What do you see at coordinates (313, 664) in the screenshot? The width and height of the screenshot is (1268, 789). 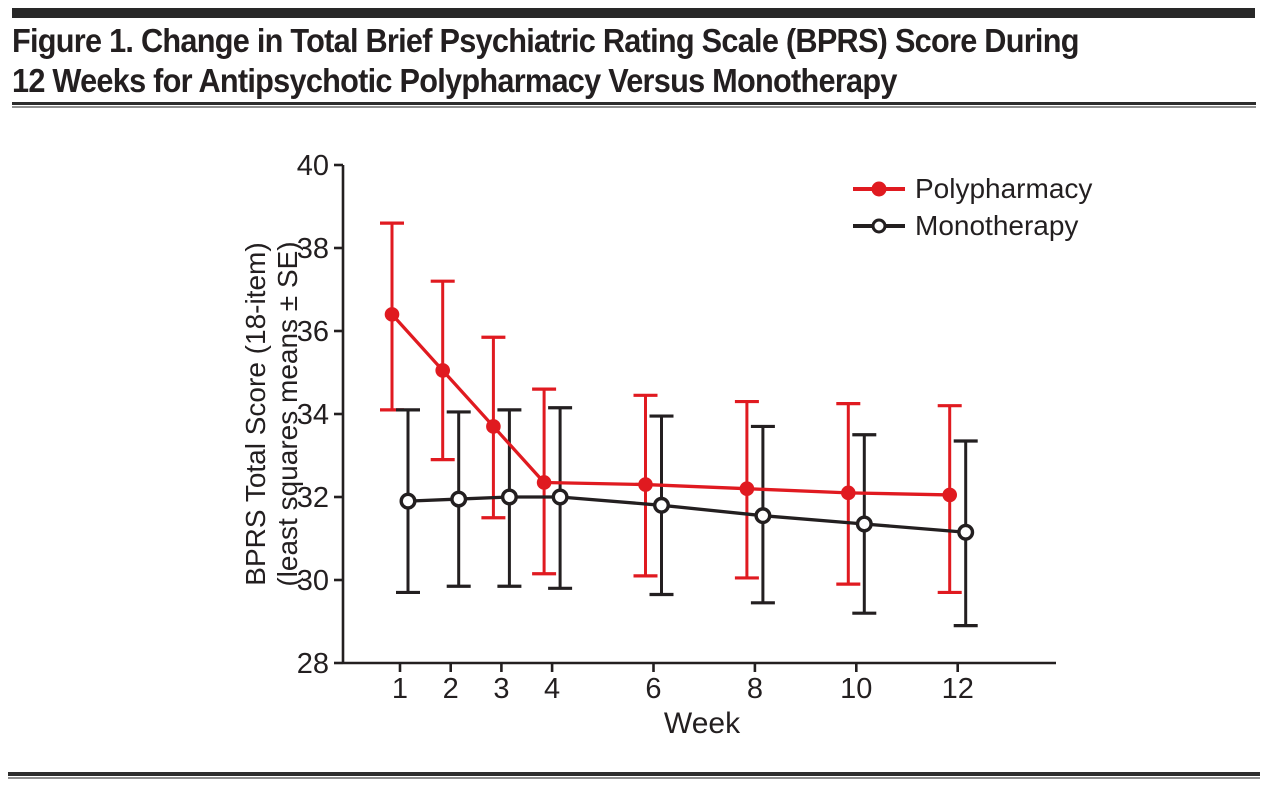 I see `y-tick-label: 28` at bounding box center [313, 664].